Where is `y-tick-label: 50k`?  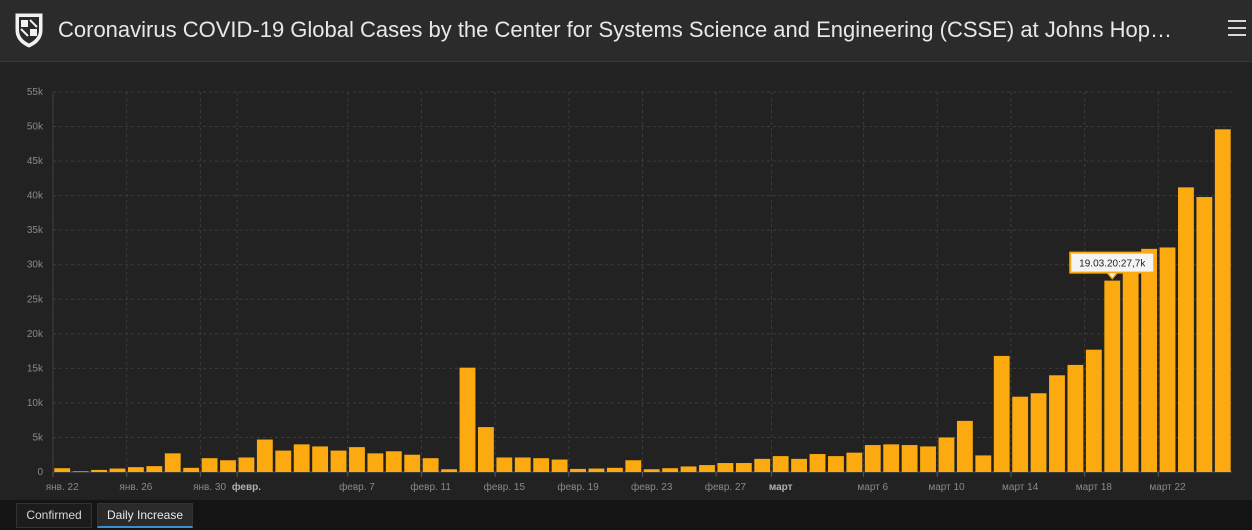 y-tick-label: 50k is located at coordinates (35, 127).